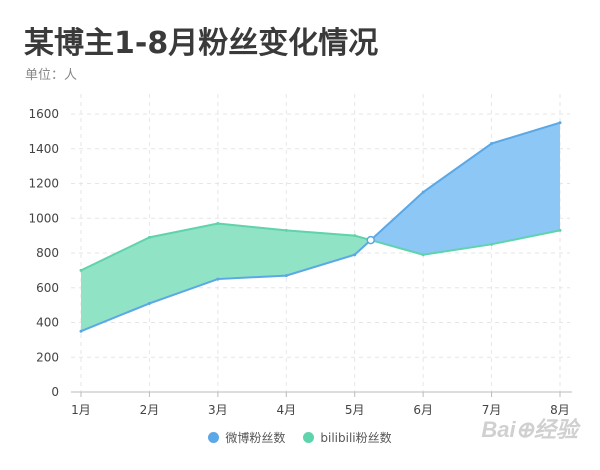 This screenshot has height=470, width=600. I want to click on x-tick-label: 5月, so click(355, 410).